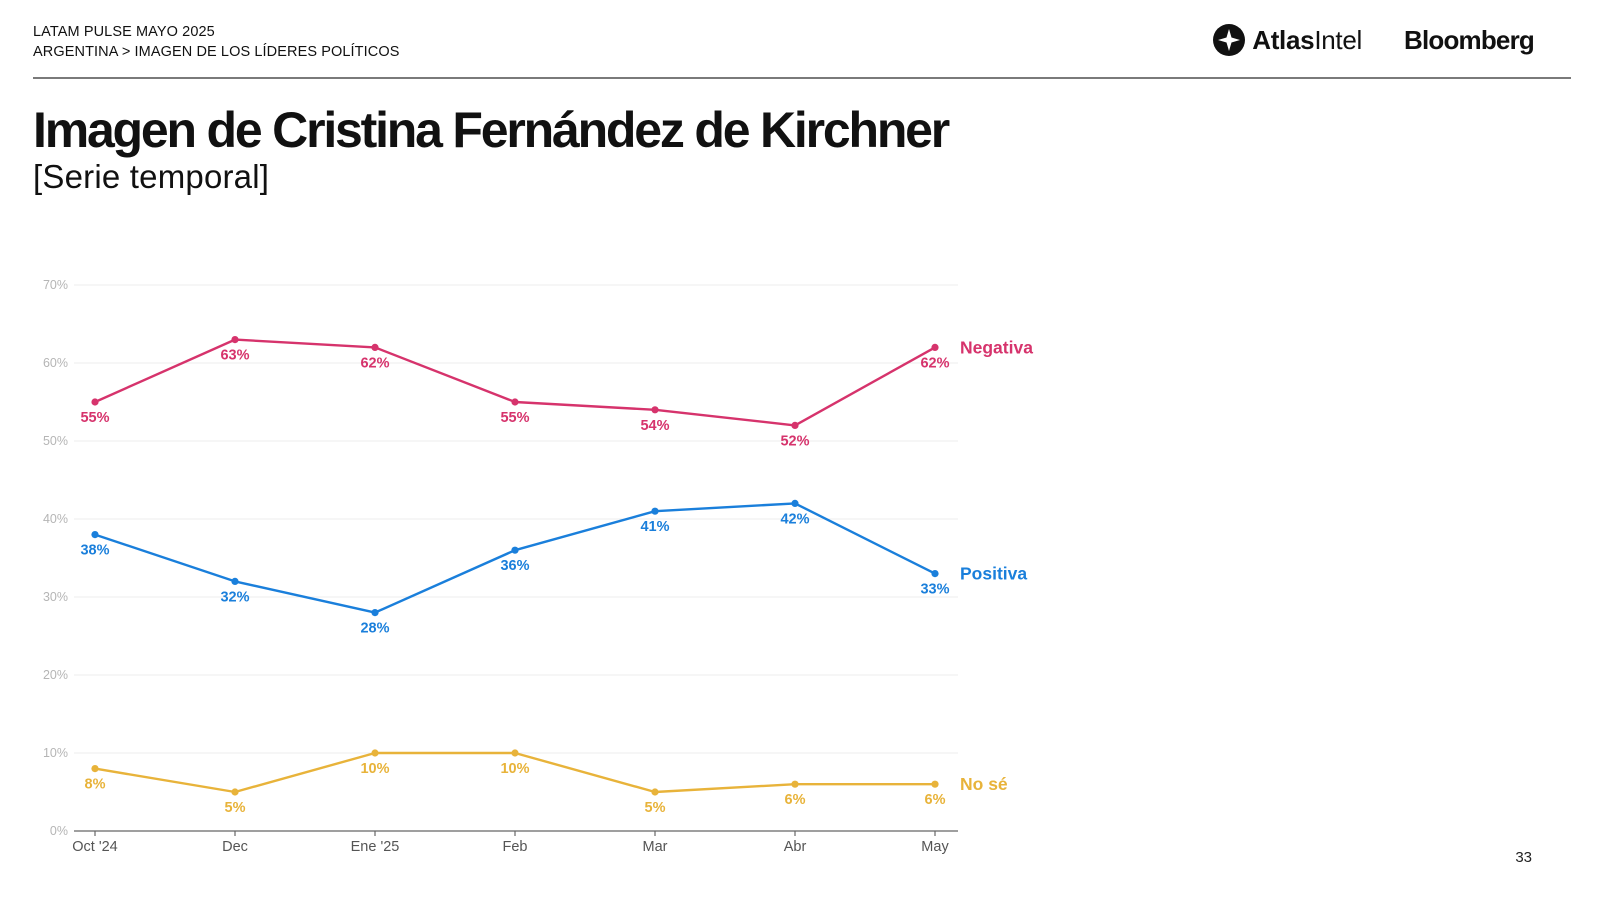  Describe the element at coordinates (802, 78) in the screenshot. I see `header-divider` at that location.